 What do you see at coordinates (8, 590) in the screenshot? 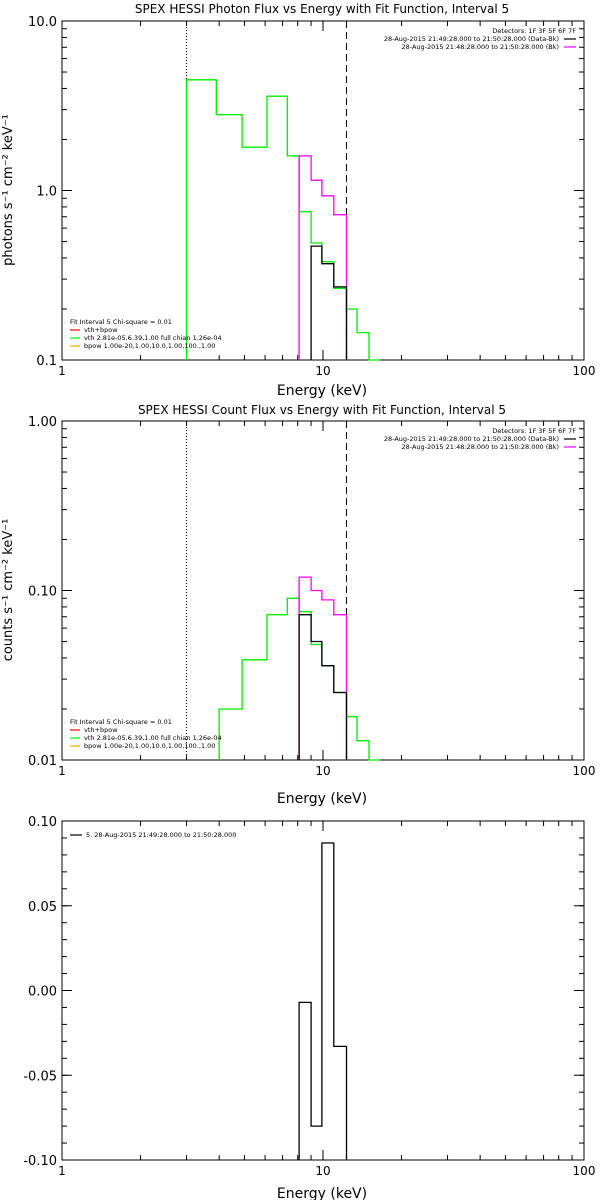
I see `y-axis-label: counts s⁻¹ cm⁻² keV⁻¹` at bounding box center [8, 590].